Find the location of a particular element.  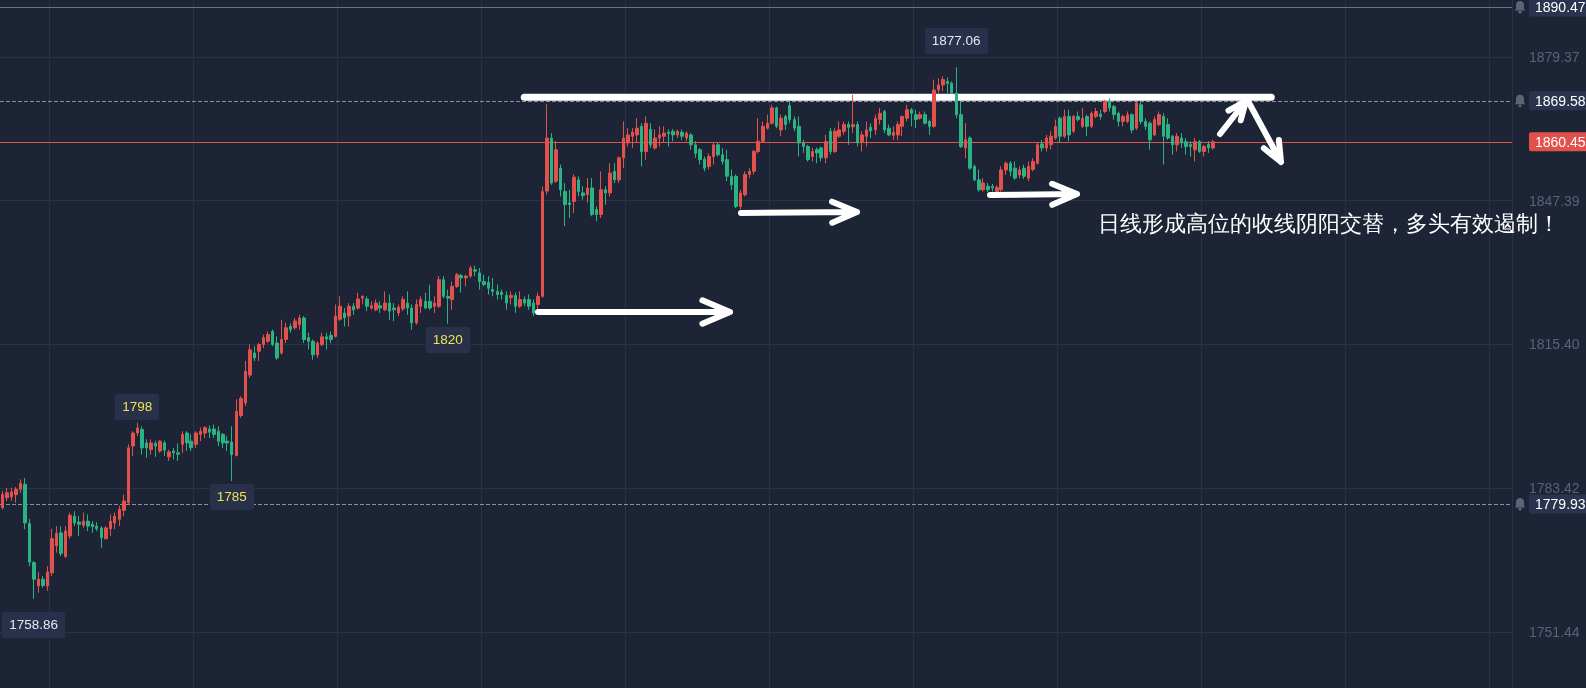

annotation: 日线形成高位的收线阴阳交替，多头有效遏制！ is located at coordinates (1329, 224).